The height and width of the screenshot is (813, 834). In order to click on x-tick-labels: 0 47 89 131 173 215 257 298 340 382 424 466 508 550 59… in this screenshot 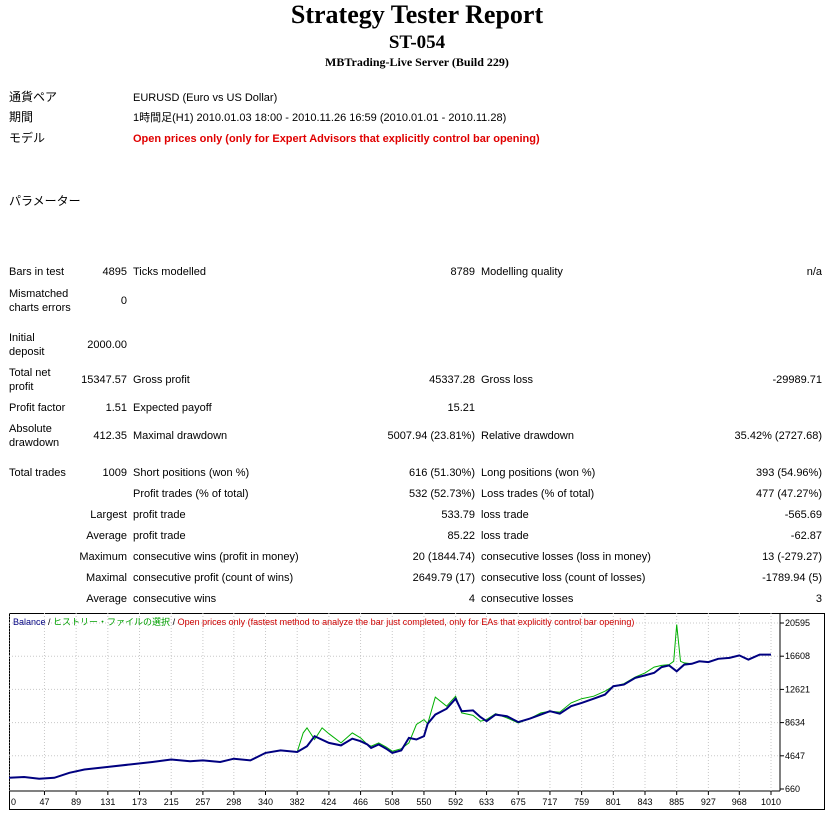, I will do `click(396, 802)`.